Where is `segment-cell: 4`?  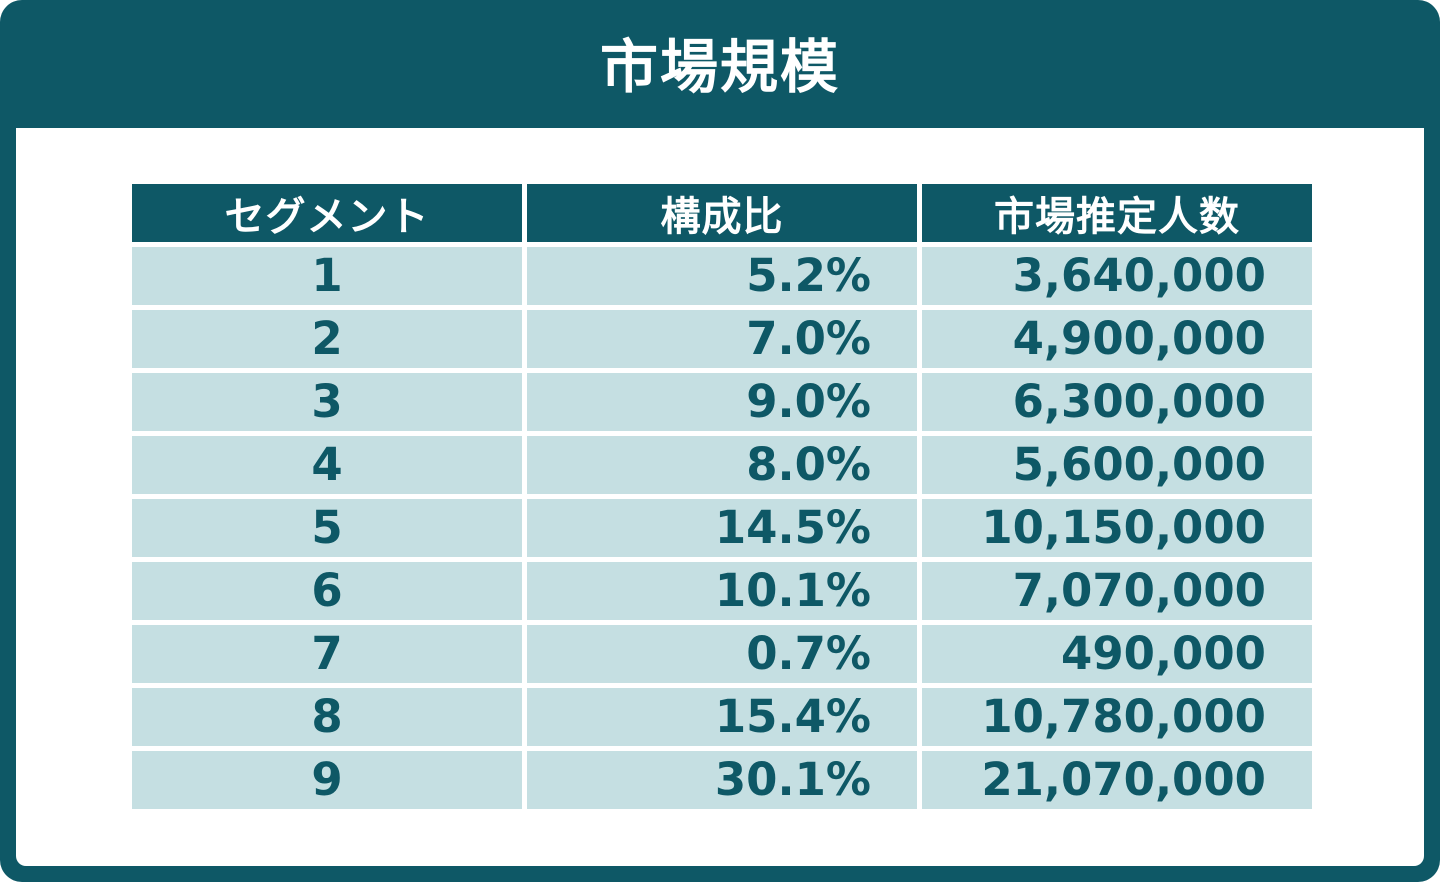 segment-cell: 4 is located at coordinates (327, 465).